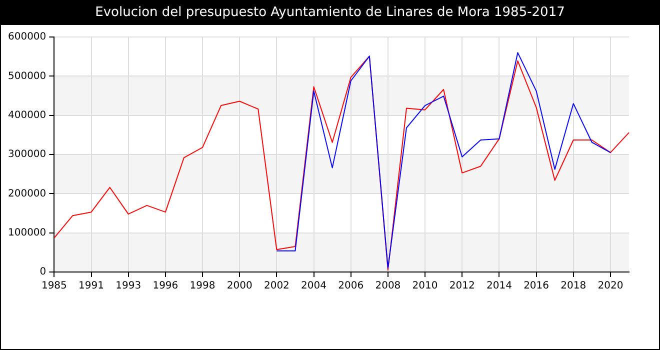 Image resolution: width=660 pixels, height=350 pixels. Describe the element at coordinates (91, 286) in the screenshot. I see `x-tick-label: 1991` at that location.